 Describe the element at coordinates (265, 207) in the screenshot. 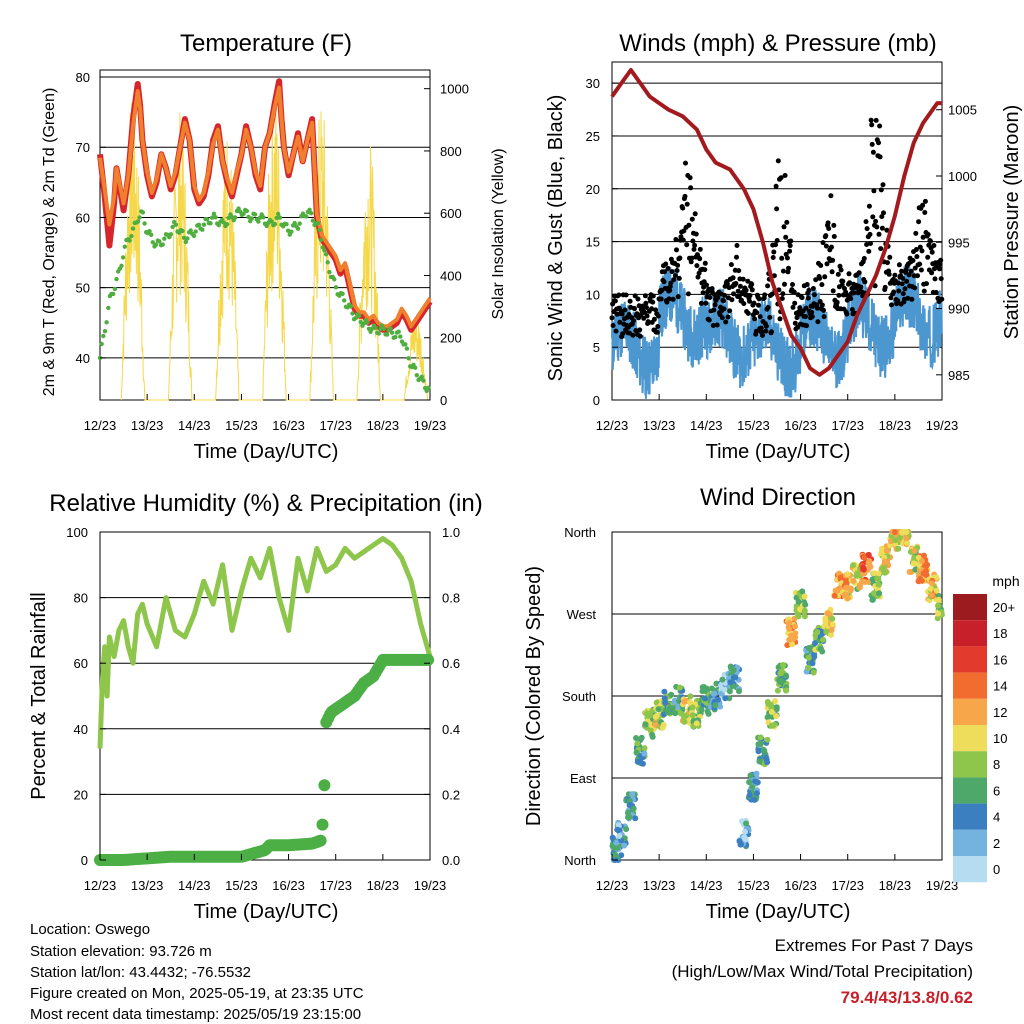

I see `temperature-9m-line` at that location.